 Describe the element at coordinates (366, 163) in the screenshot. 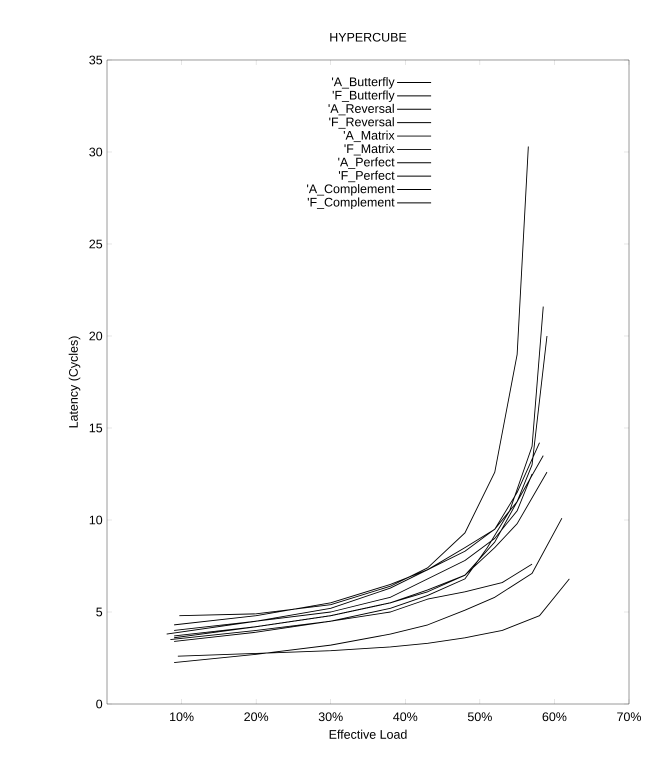

I see `legend-label: 'A_Perfect` at that location.